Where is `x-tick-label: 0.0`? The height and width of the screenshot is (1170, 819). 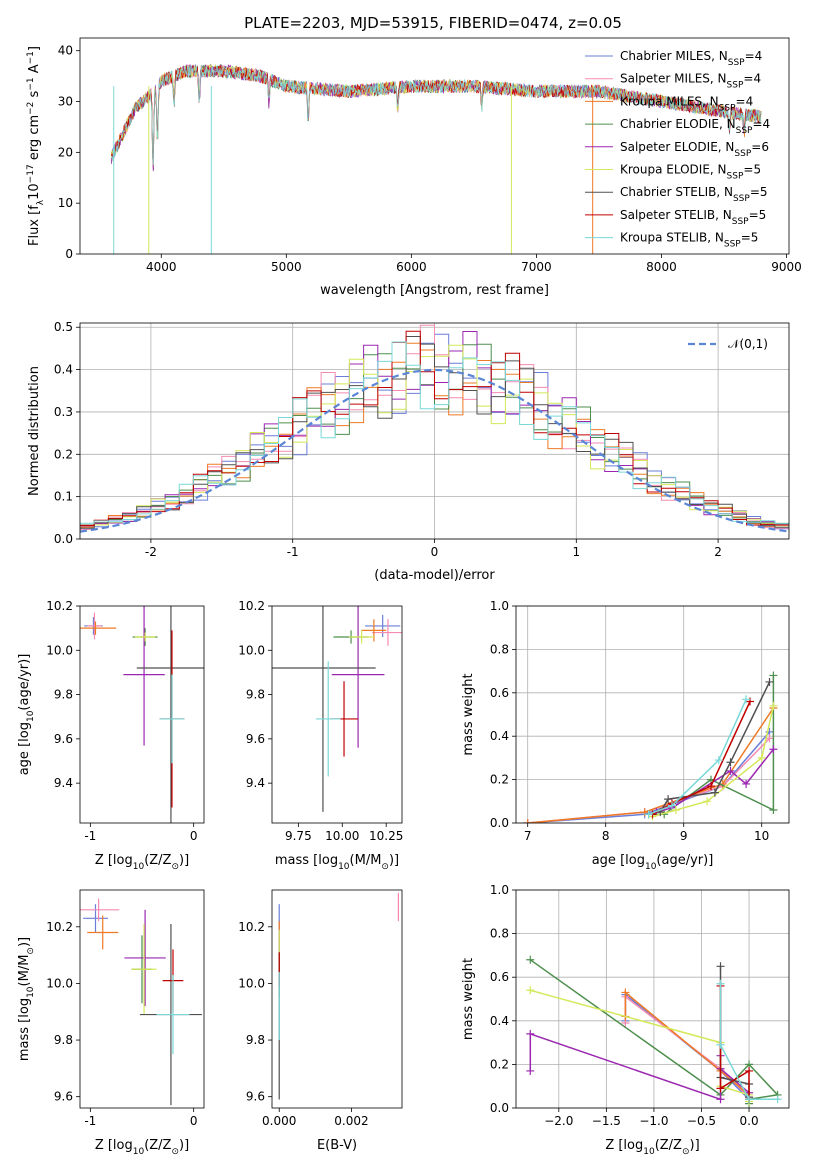 x-tick-label: 0.0 is located at coordinates (749, 1121).